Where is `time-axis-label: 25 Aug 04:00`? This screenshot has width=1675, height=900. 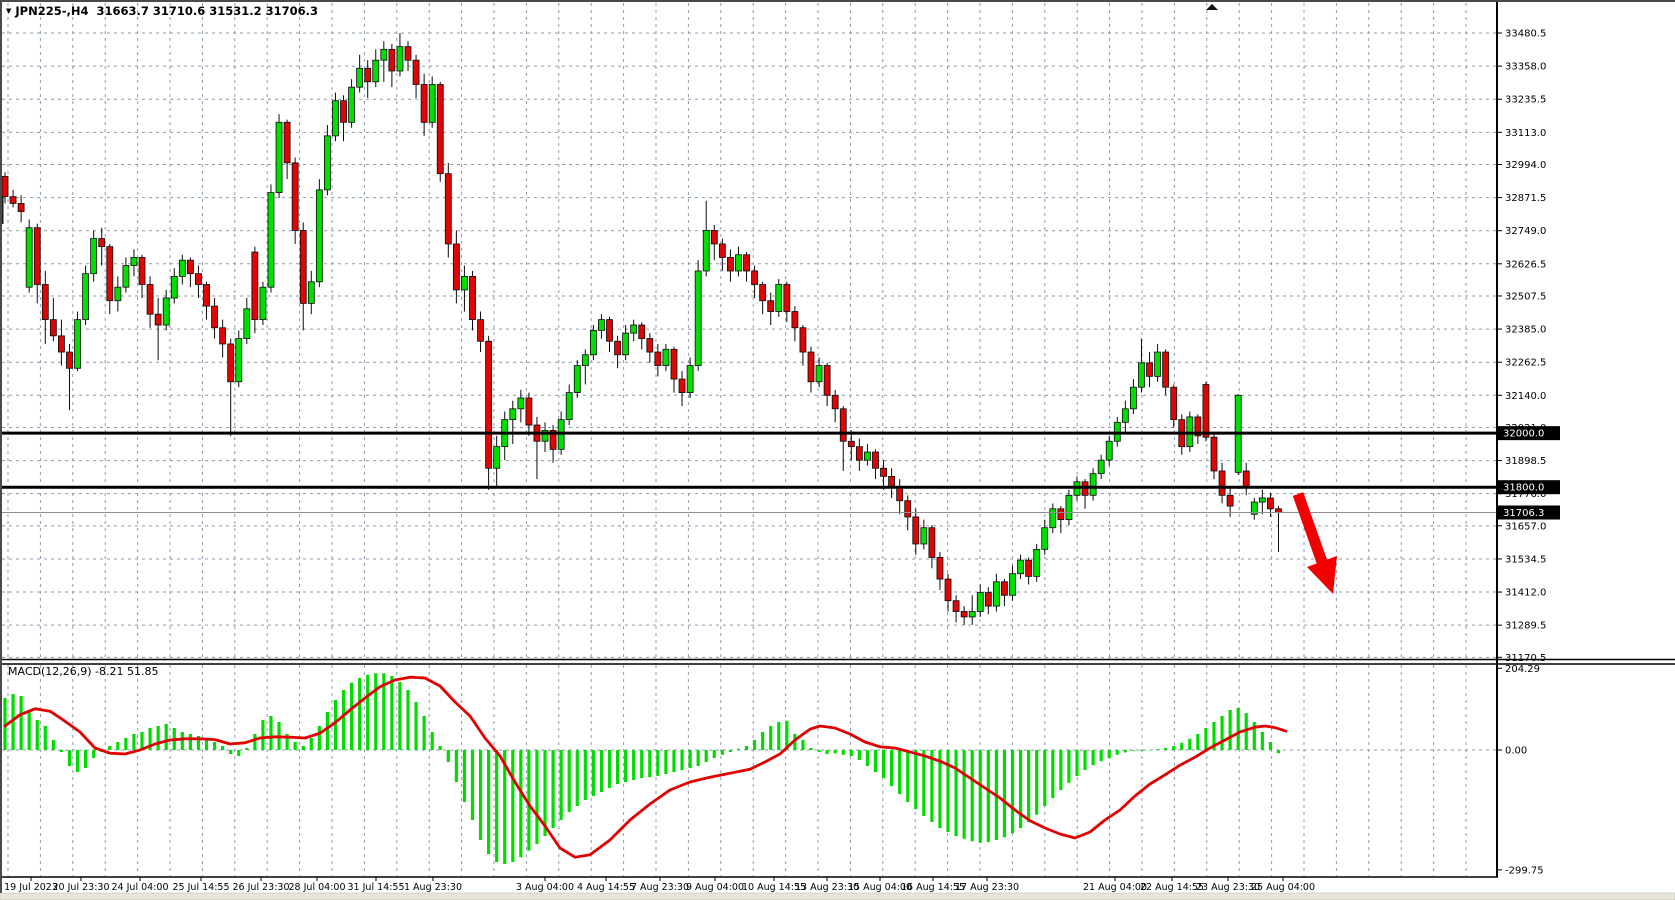 time-axis-label: 25 Aug 04:00 is located at coordinates (1283, 887).